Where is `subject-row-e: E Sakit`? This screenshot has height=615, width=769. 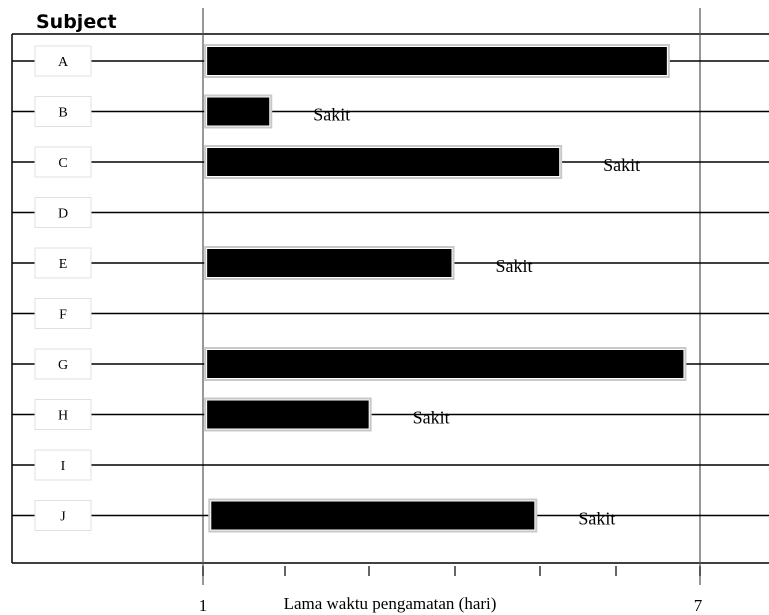 subject-row-e: E Sakit is located at coordinates (390, 263).